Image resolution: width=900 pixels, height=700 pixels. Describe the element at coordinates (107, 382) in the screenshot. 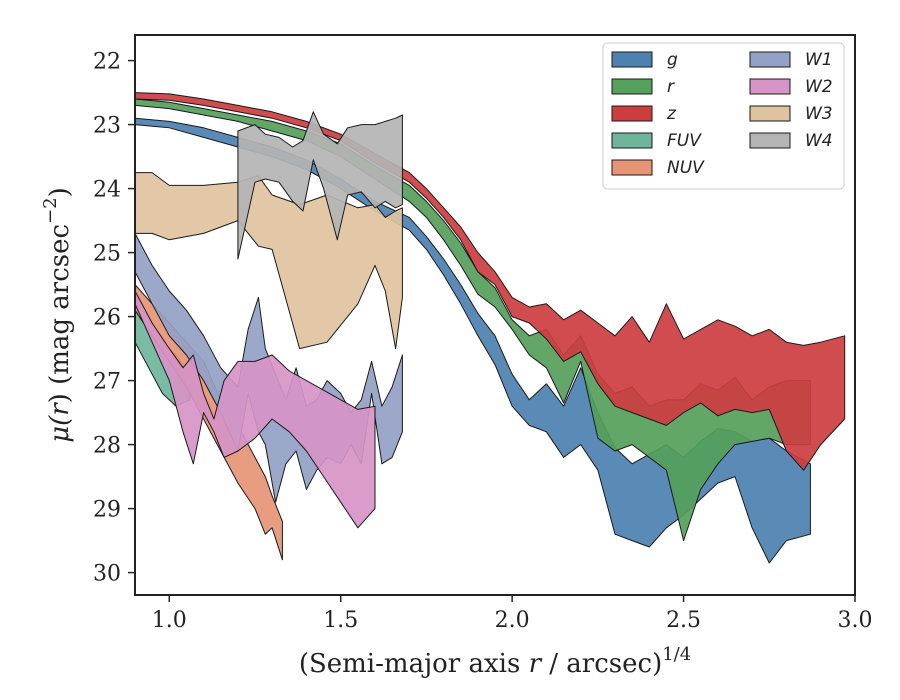

I see `y-tick-label: 27` at that location.